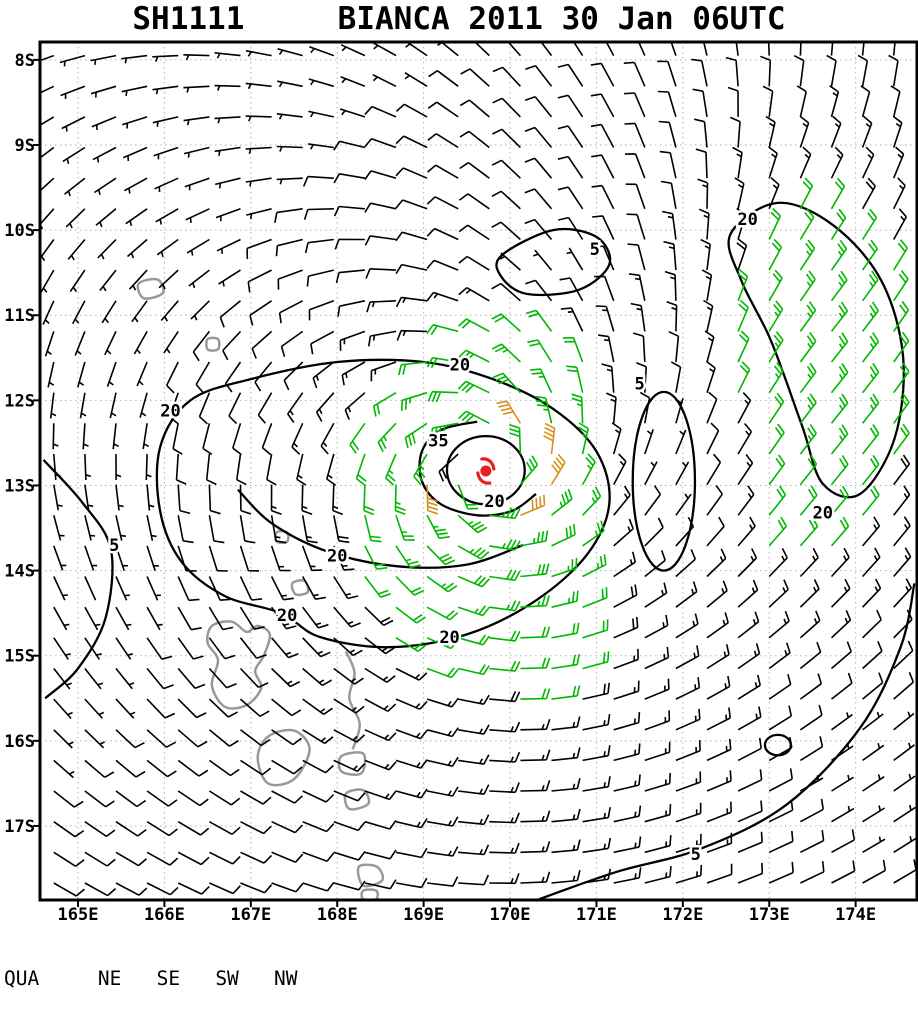 Image resolution: width=918 pixels, height=1014 pixels. Describe the element at coordinates (19, 742) in the screenshot. I see `svg-text: 16S` at that location.